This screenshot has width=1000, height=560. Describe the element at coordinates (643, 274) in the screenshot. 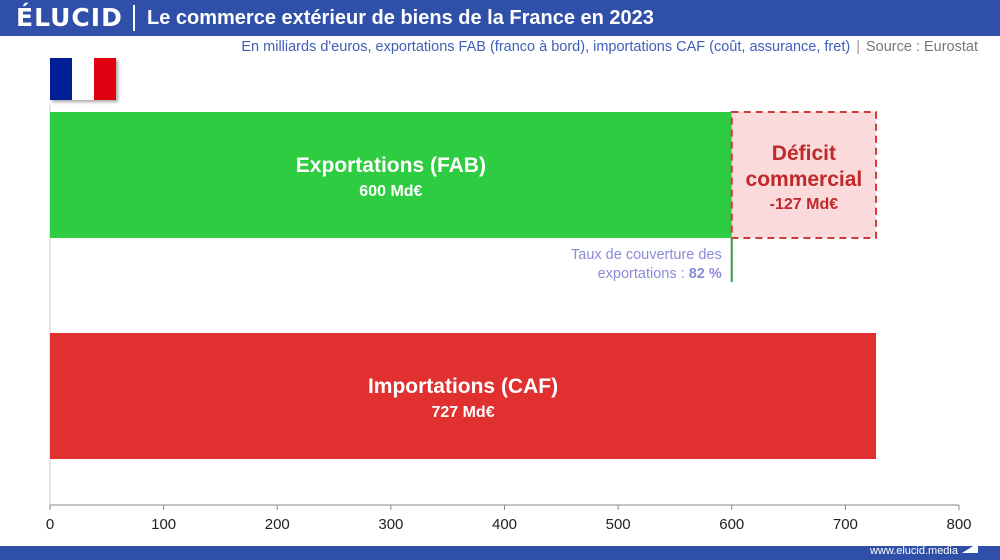

I see `coverage-label-prefix: exportations :` at that location.